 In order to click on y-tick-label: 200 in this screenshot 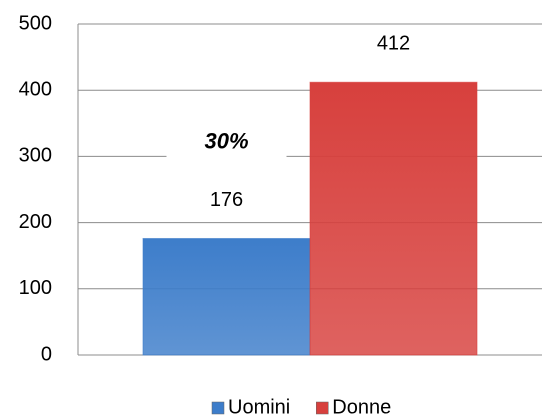, I will do `click(35, 222)`.